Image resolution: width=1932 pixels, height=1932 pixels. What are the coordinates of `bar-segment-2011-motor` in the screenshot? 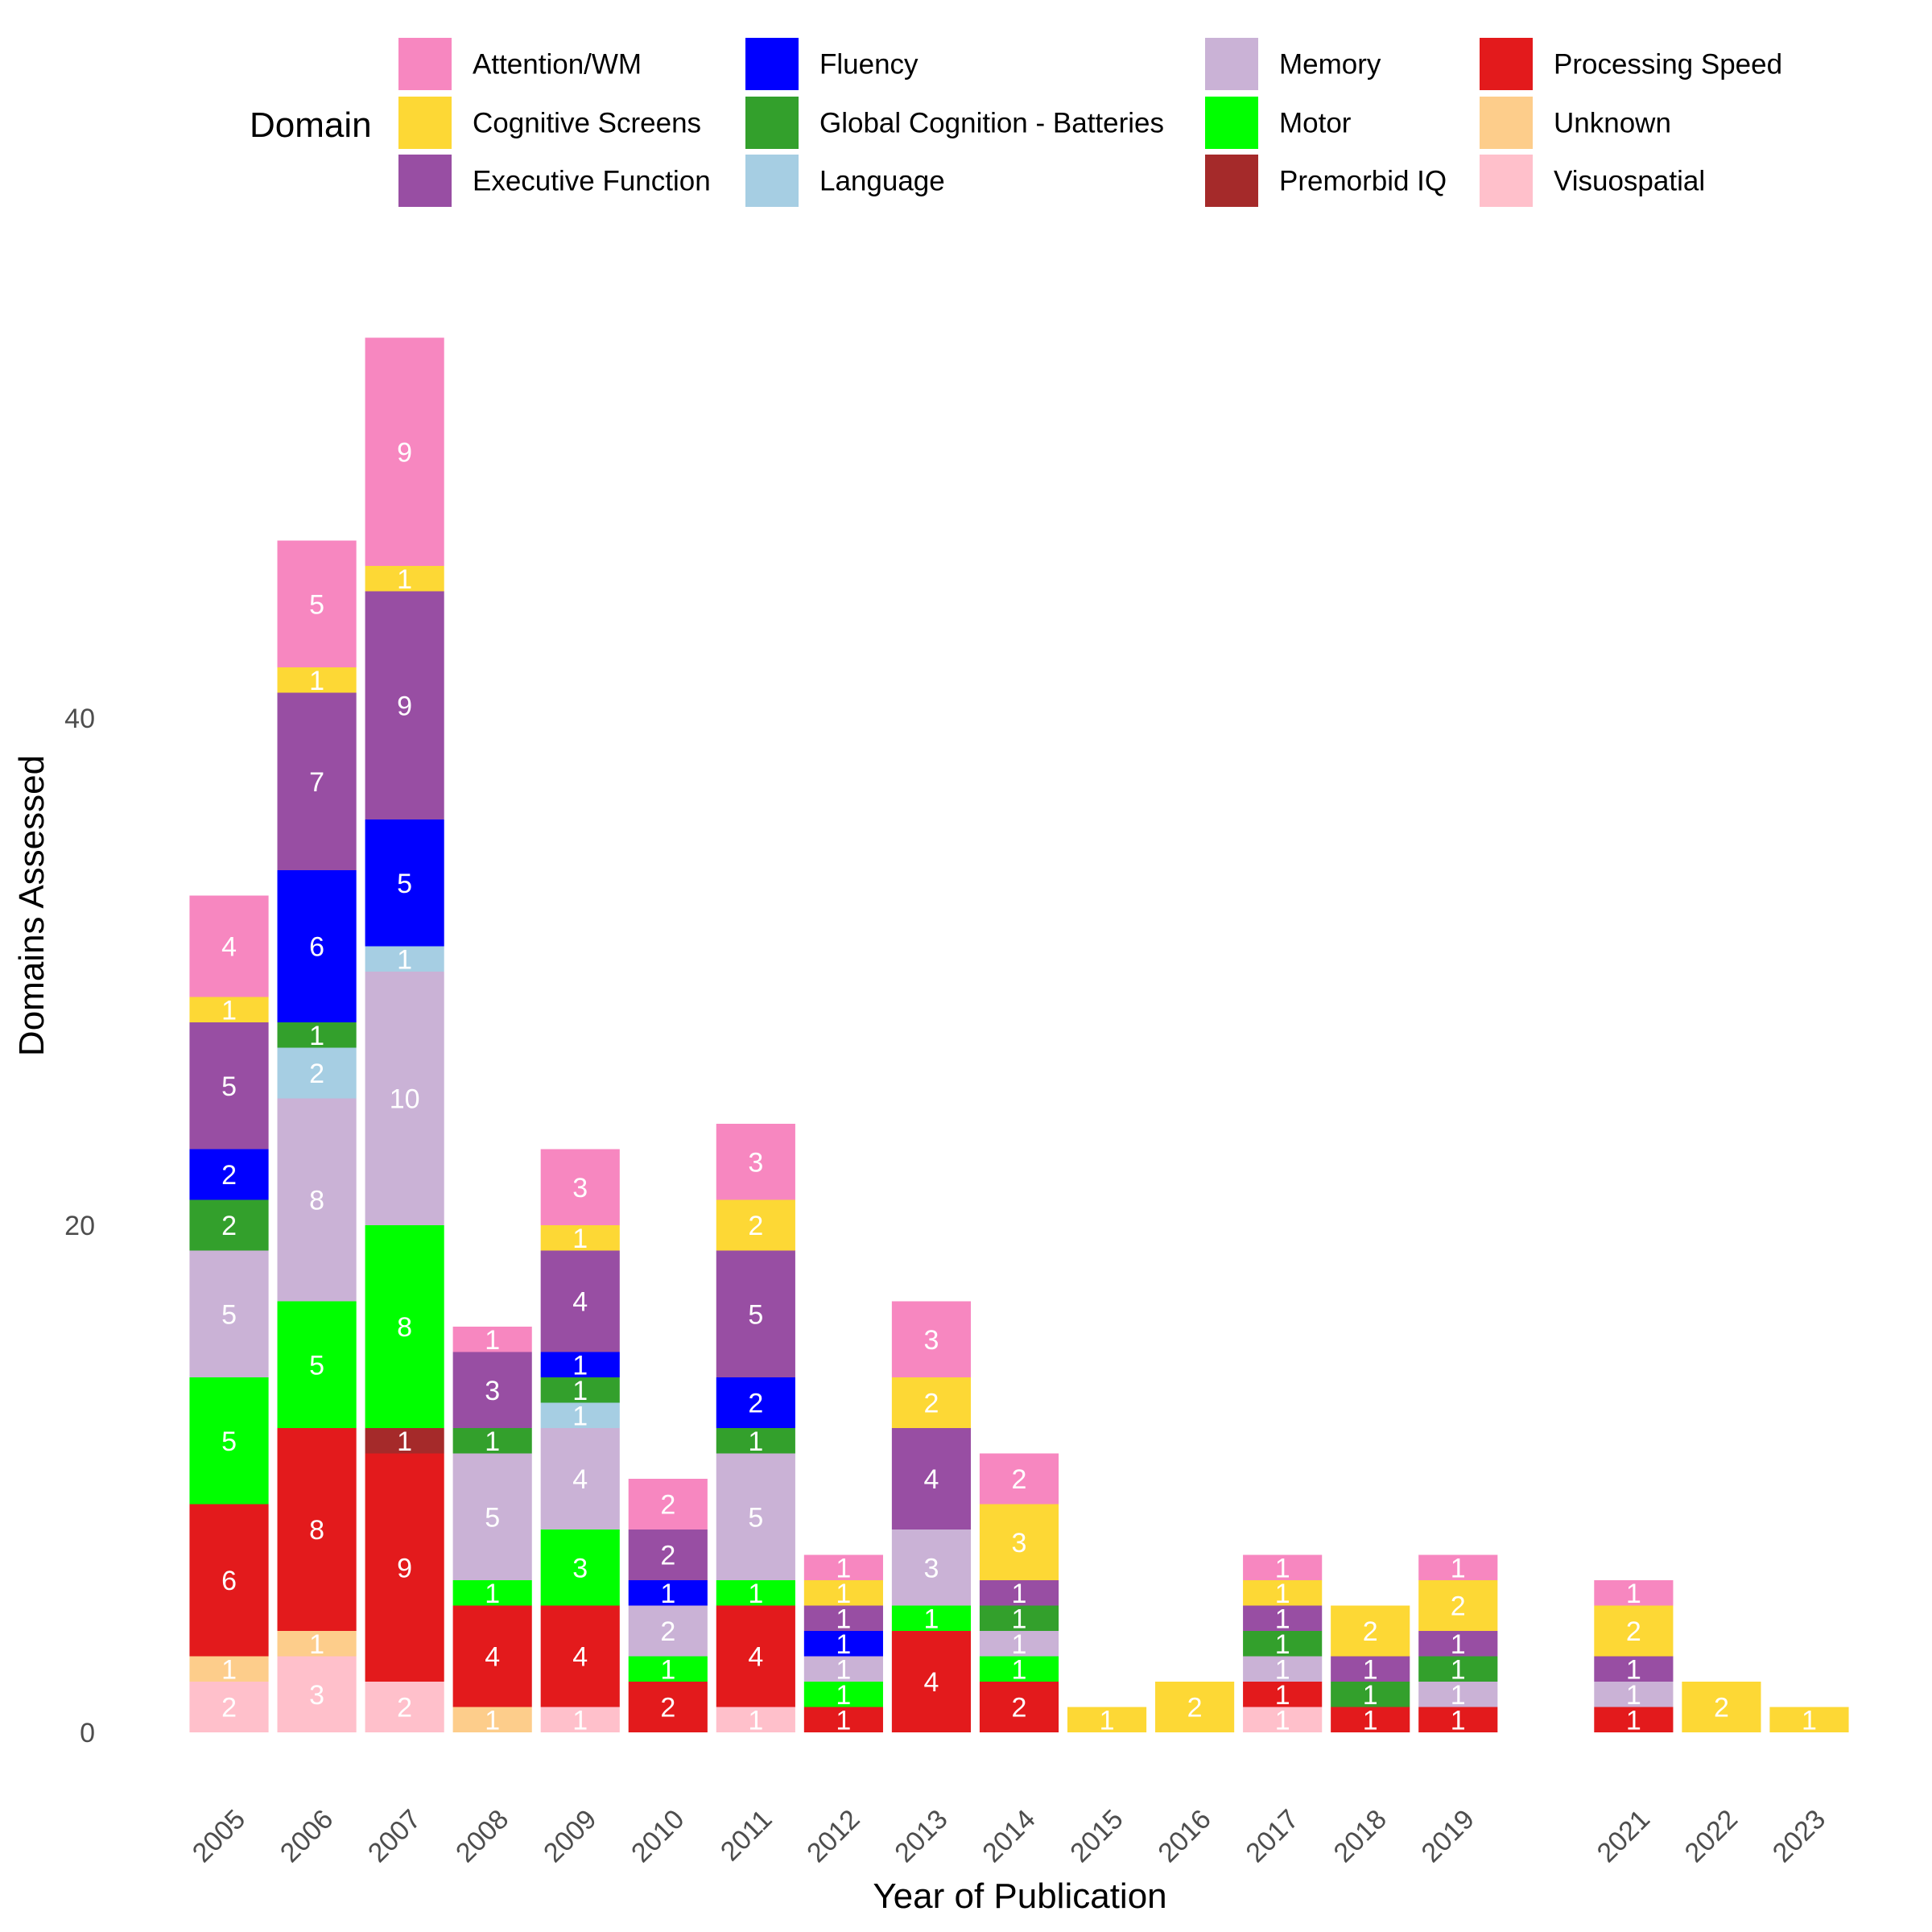 It's located at (755, 1593).